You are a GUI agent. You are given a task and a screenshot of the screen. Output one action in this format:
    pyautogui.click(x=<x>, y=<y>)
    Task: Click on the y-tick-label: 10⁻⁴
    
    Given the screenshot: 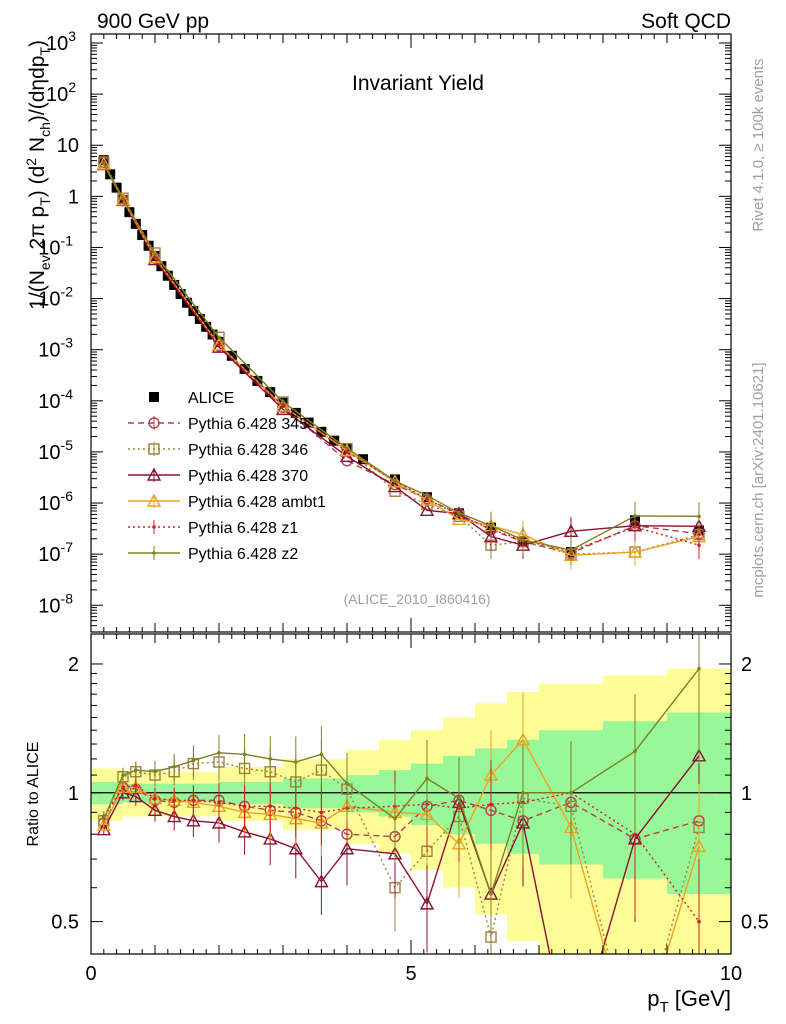 What is the action you would take?
    pyautogui.click(x=55, y=399)
    